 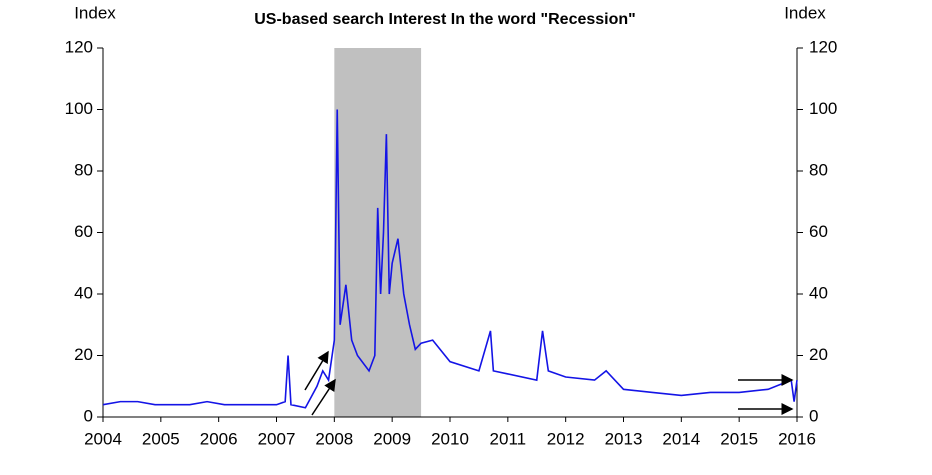 What do you see at coordinates (797, 438) in the screenshot?
I see `x-tick-label: 2016` at bounding box center [797, 438].